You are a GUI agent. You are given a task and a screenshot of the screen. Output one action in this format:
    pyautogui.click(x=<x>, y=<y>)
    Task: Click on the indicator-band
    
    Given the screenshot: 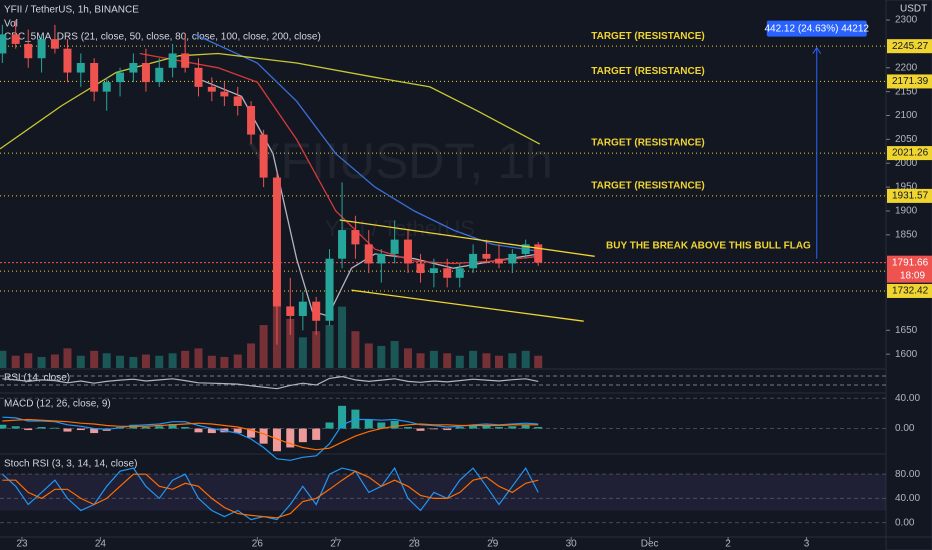 What is the action you would take?
    pyautogui.click(x=443, y=492)
    